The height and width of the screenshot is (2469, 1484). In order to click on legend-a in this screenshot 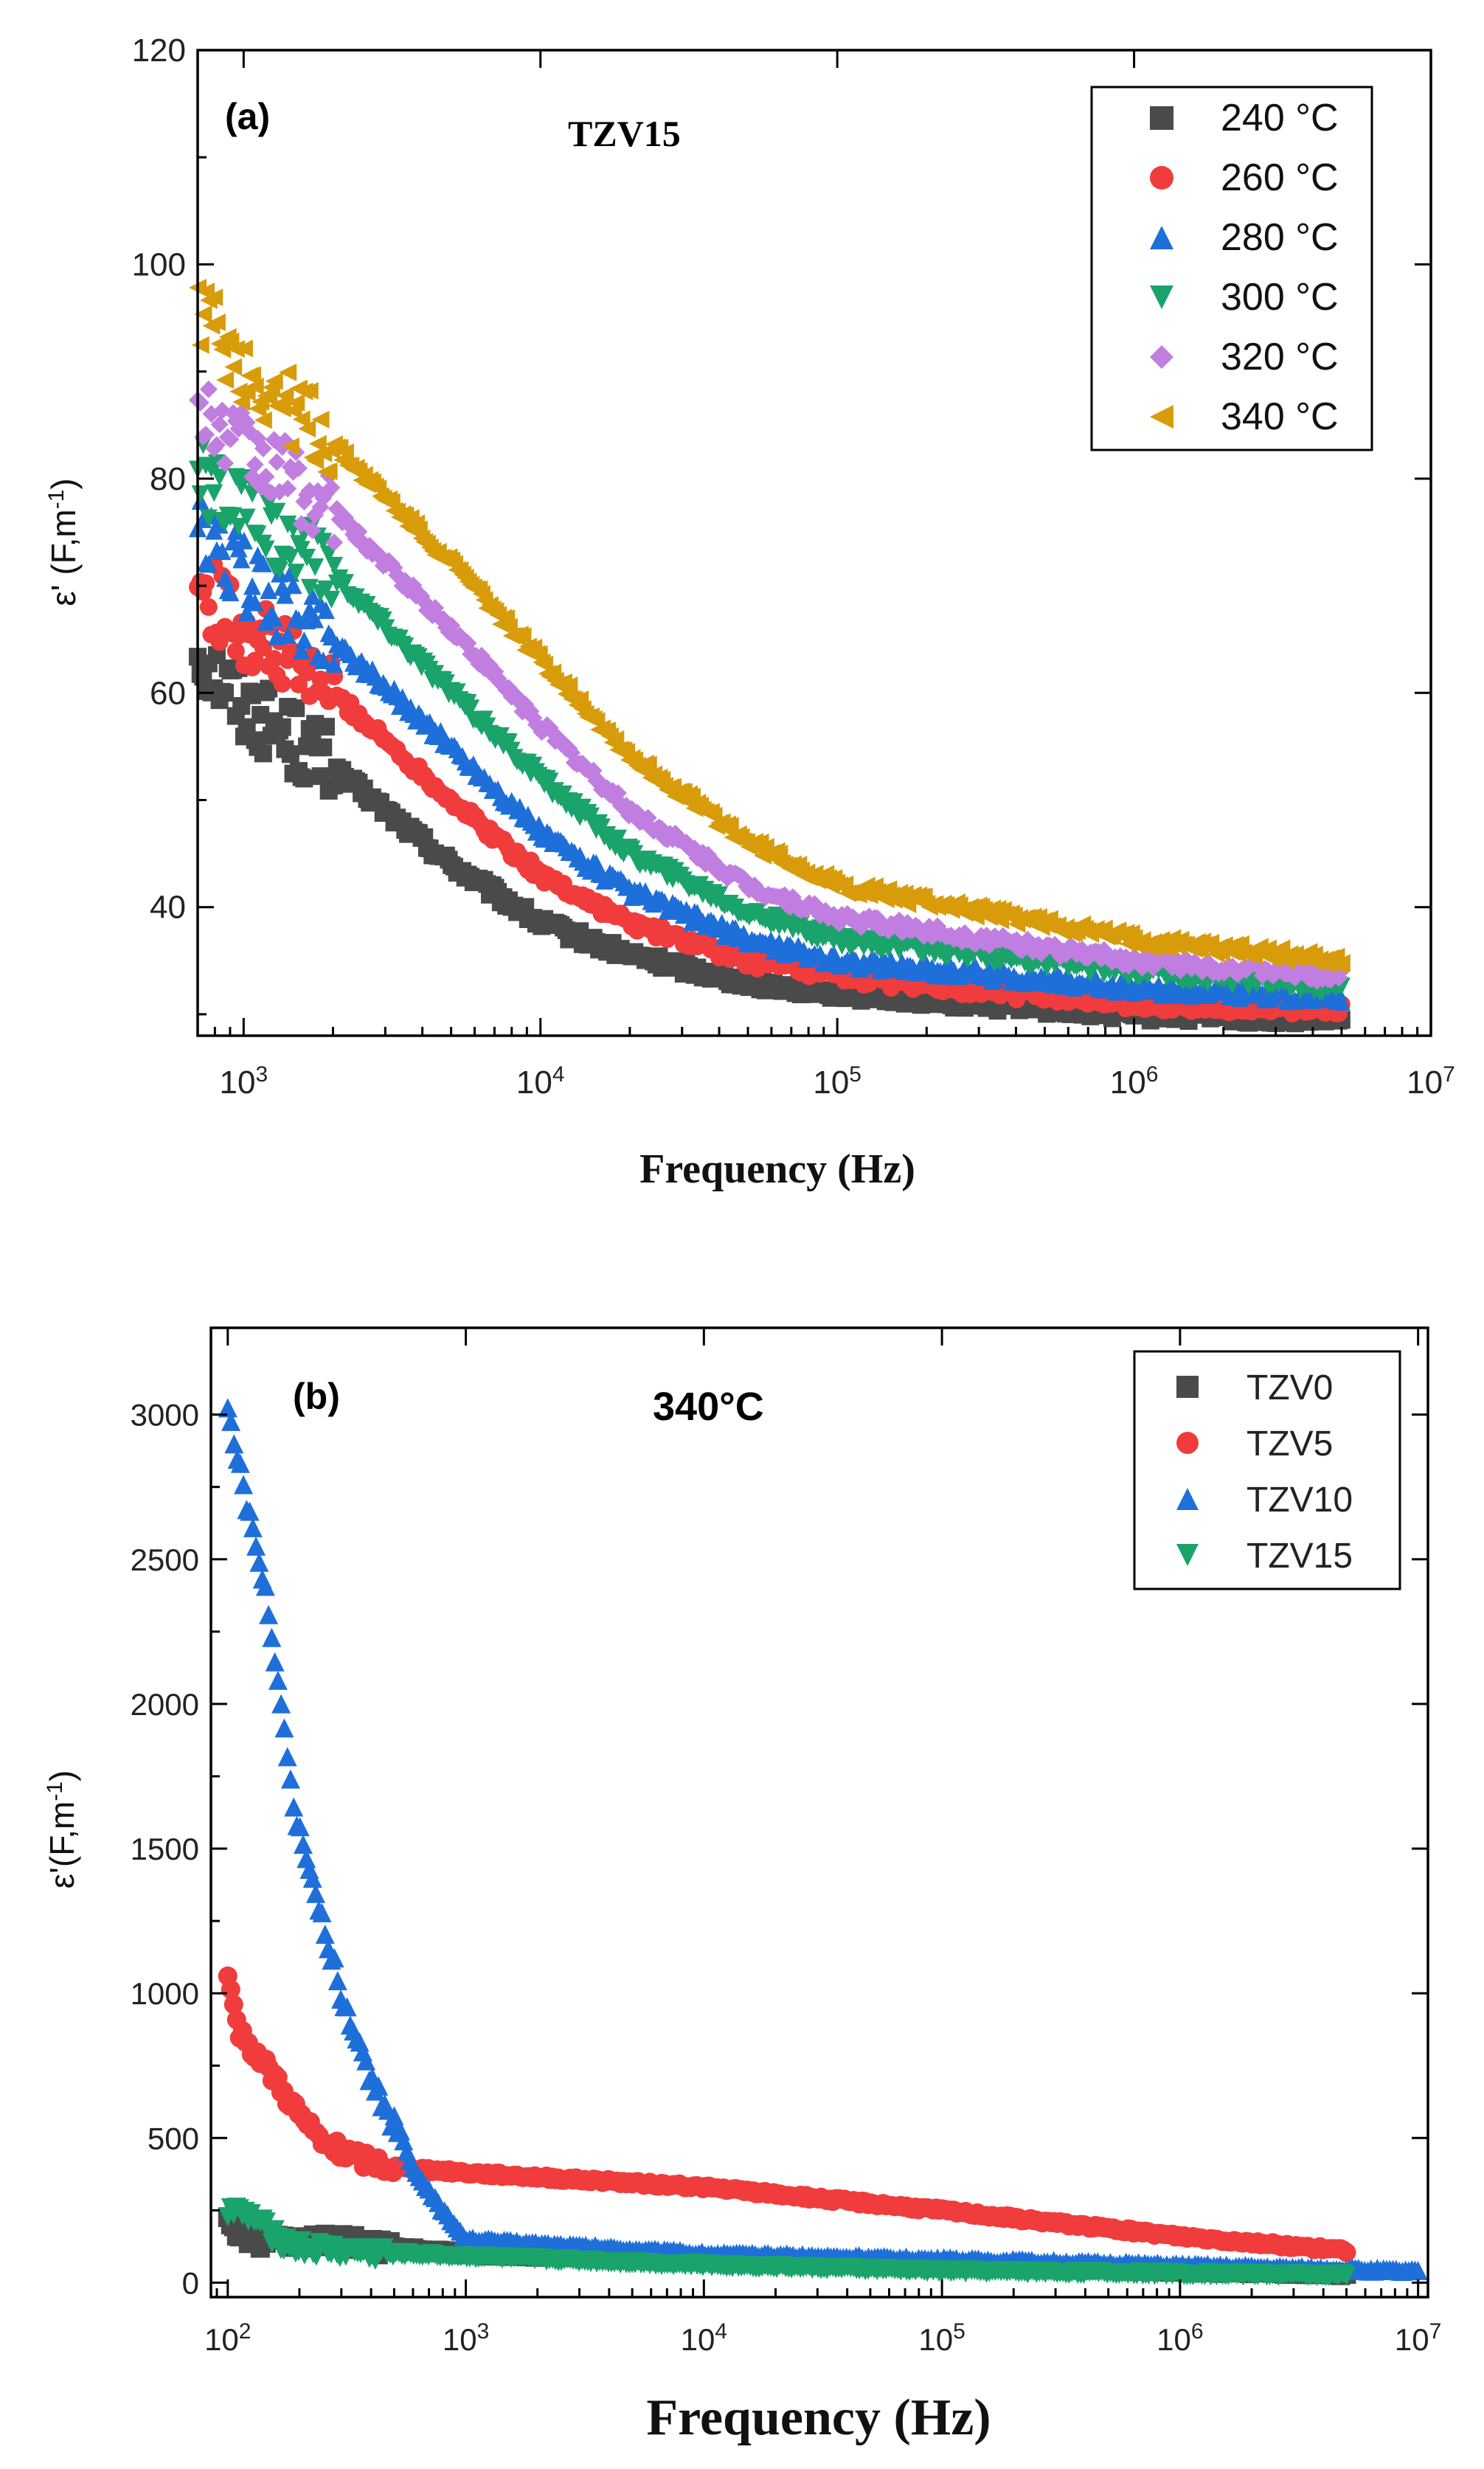, I will do `click(1231, 268)`.